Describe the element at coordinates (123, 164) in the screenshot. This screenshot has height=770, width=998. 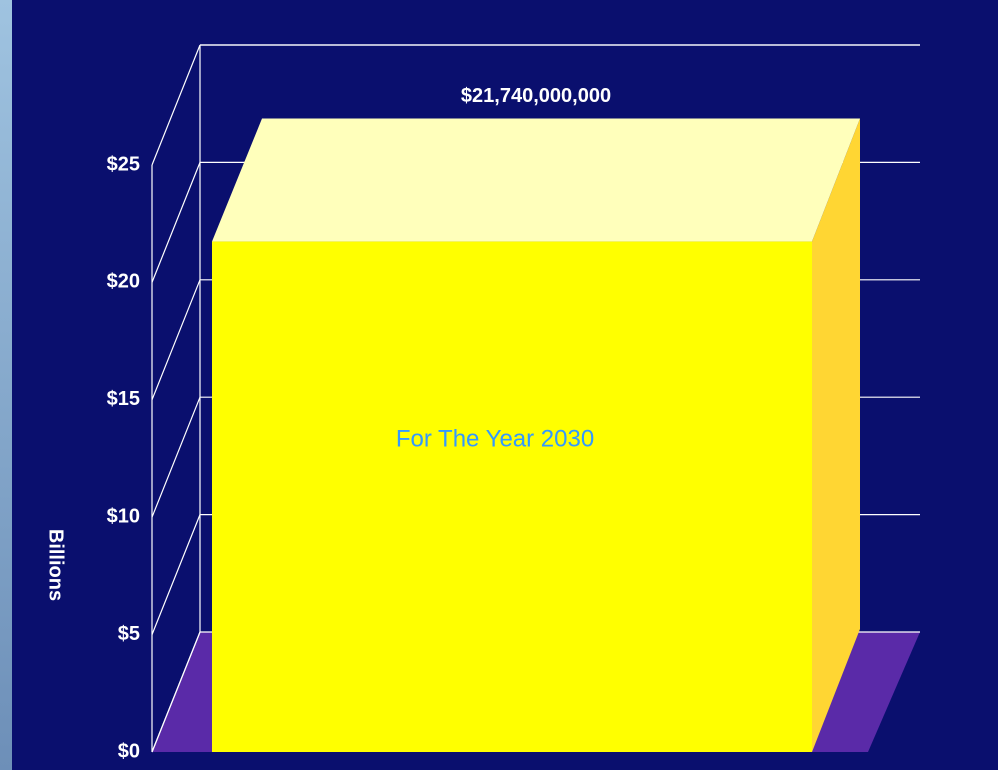
I see `y-tick-label: $25` at that location.